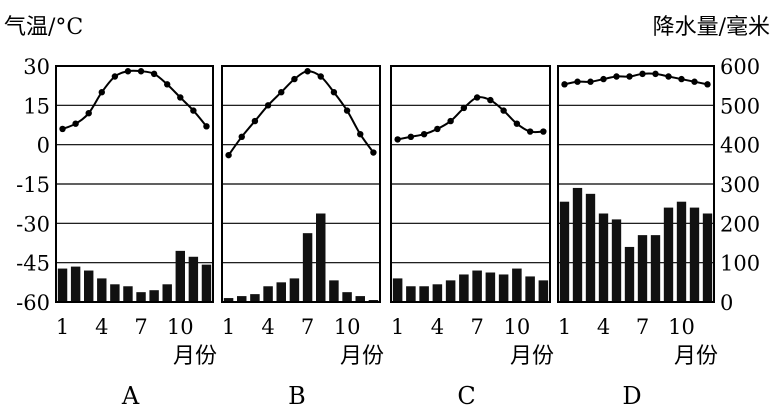 Image resolution: width=774 pixels, height=410 pixels. Describe the element at coordinates (740, 224) in the screenshot. I see `right-tick-label: 200` at that location.